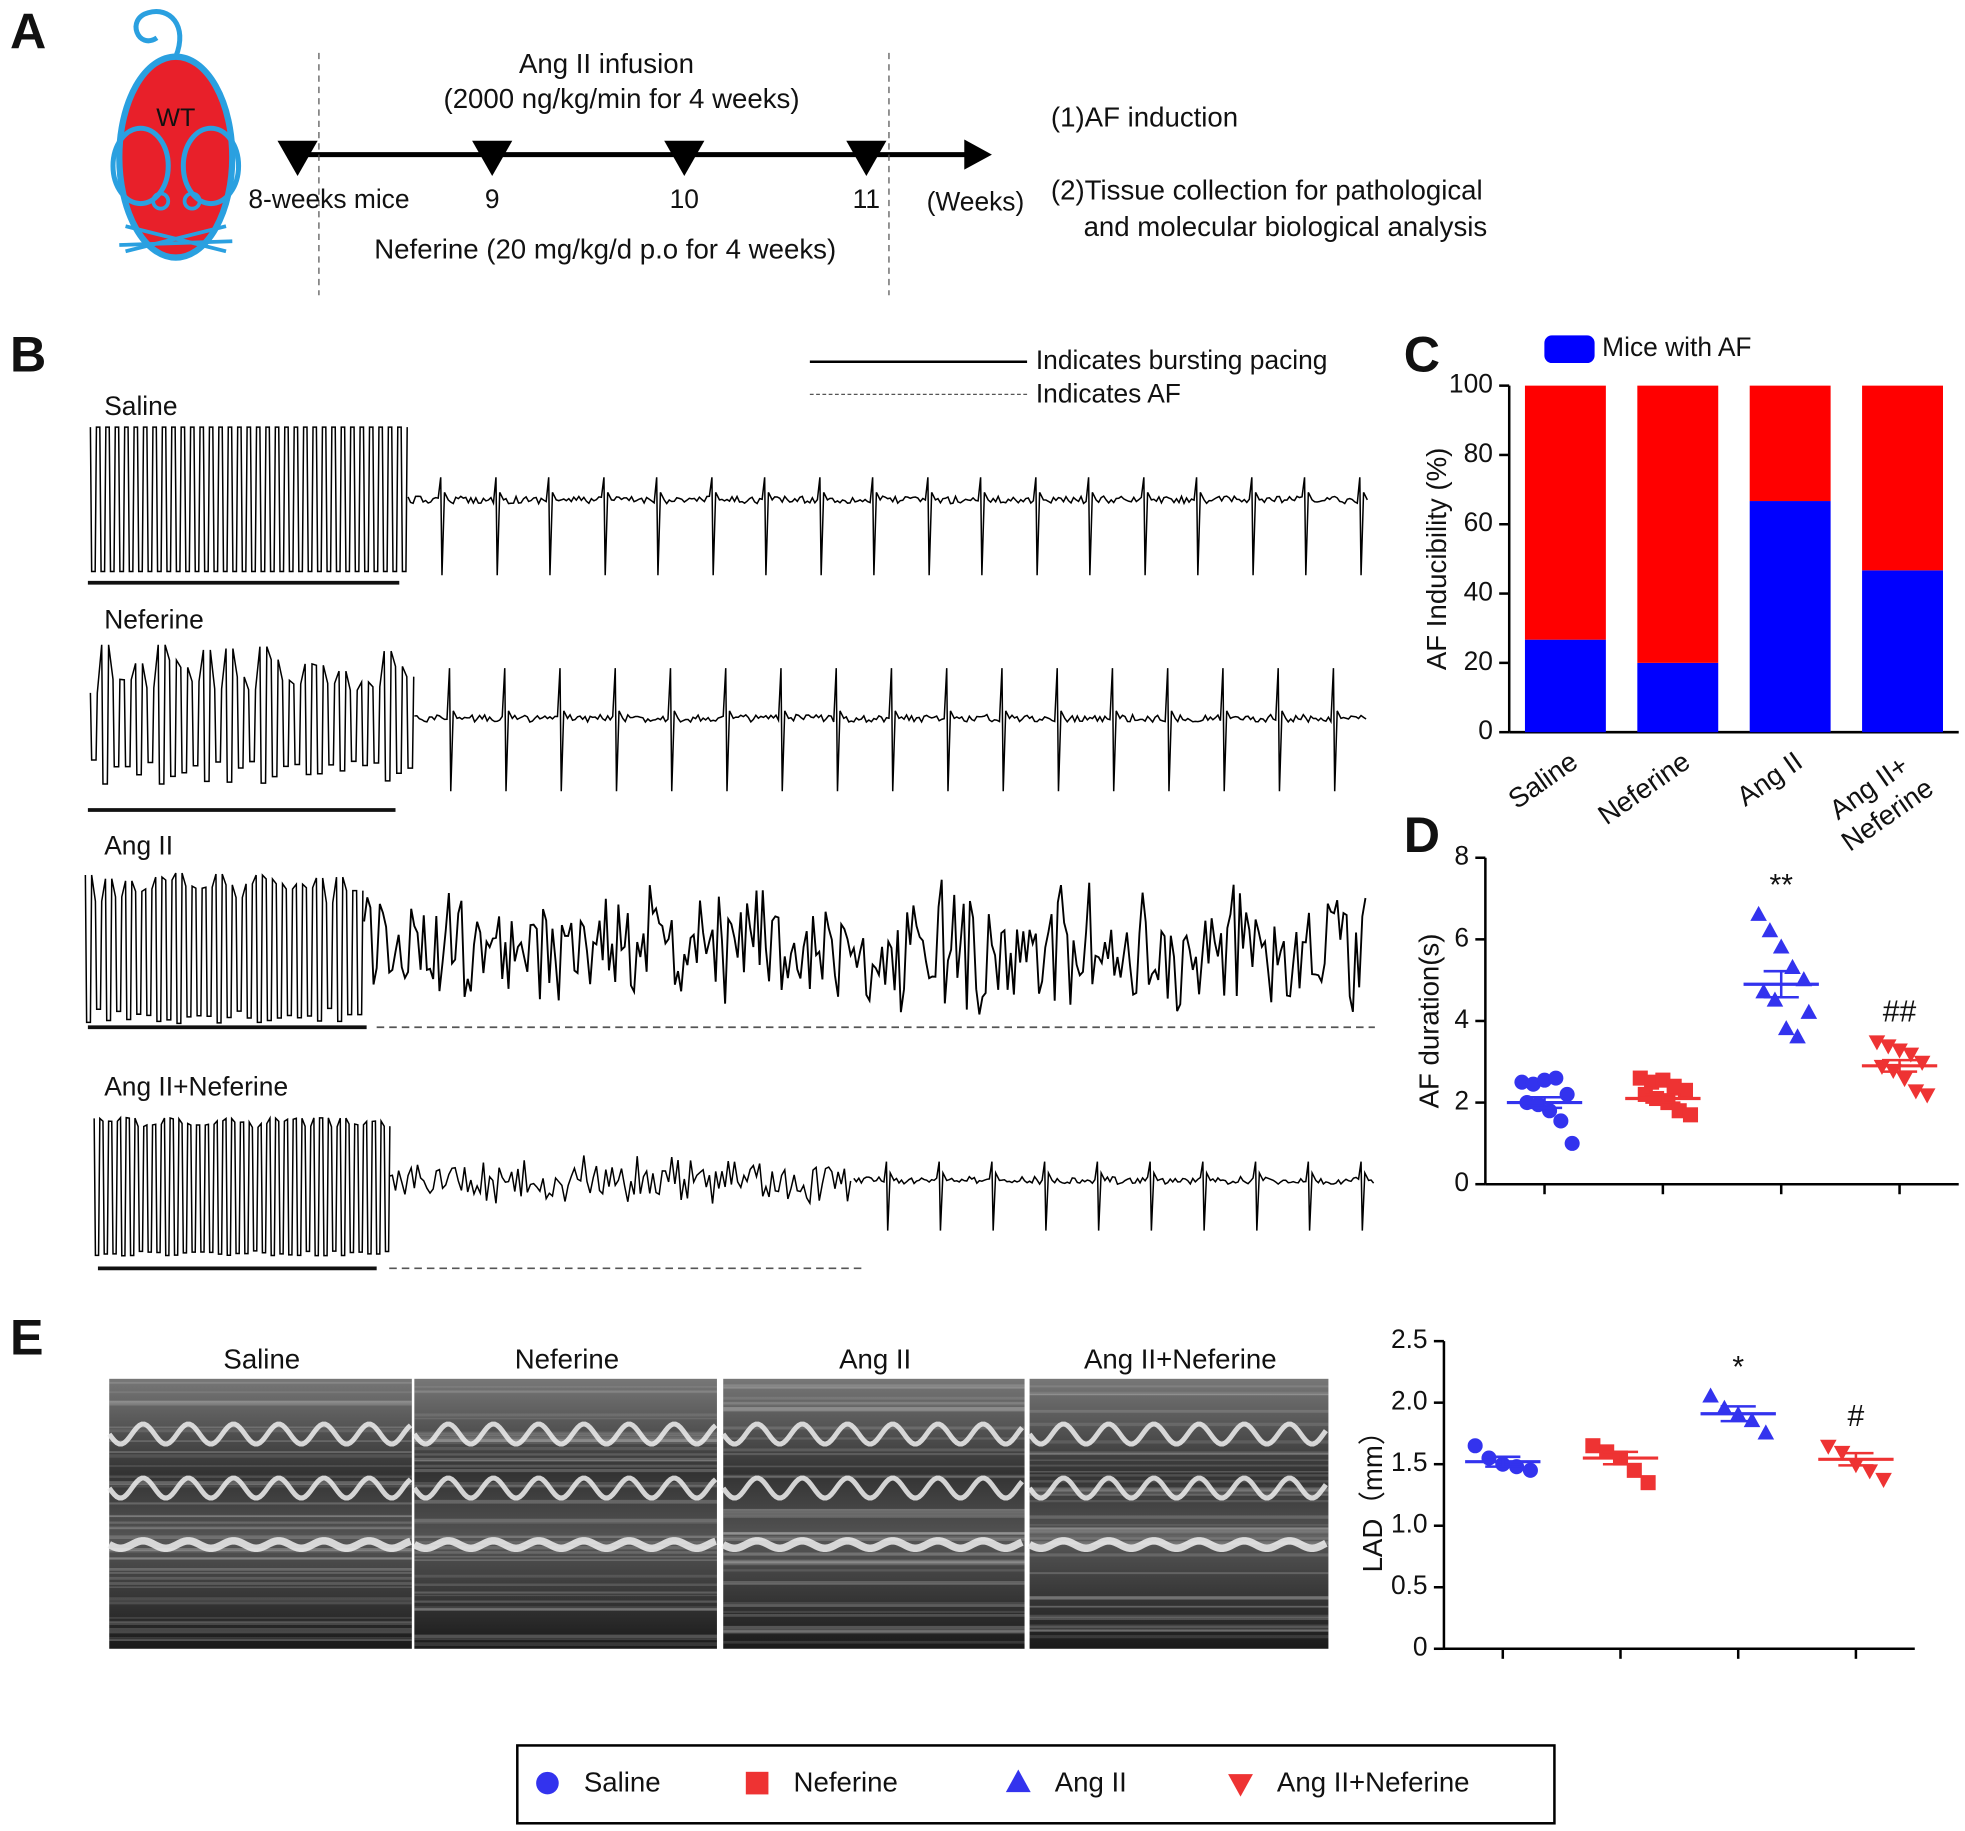 The width and height of the screenshot is (1965, 1831). I want to click on y-tick-label: 2.0, so click(1409, 1401).